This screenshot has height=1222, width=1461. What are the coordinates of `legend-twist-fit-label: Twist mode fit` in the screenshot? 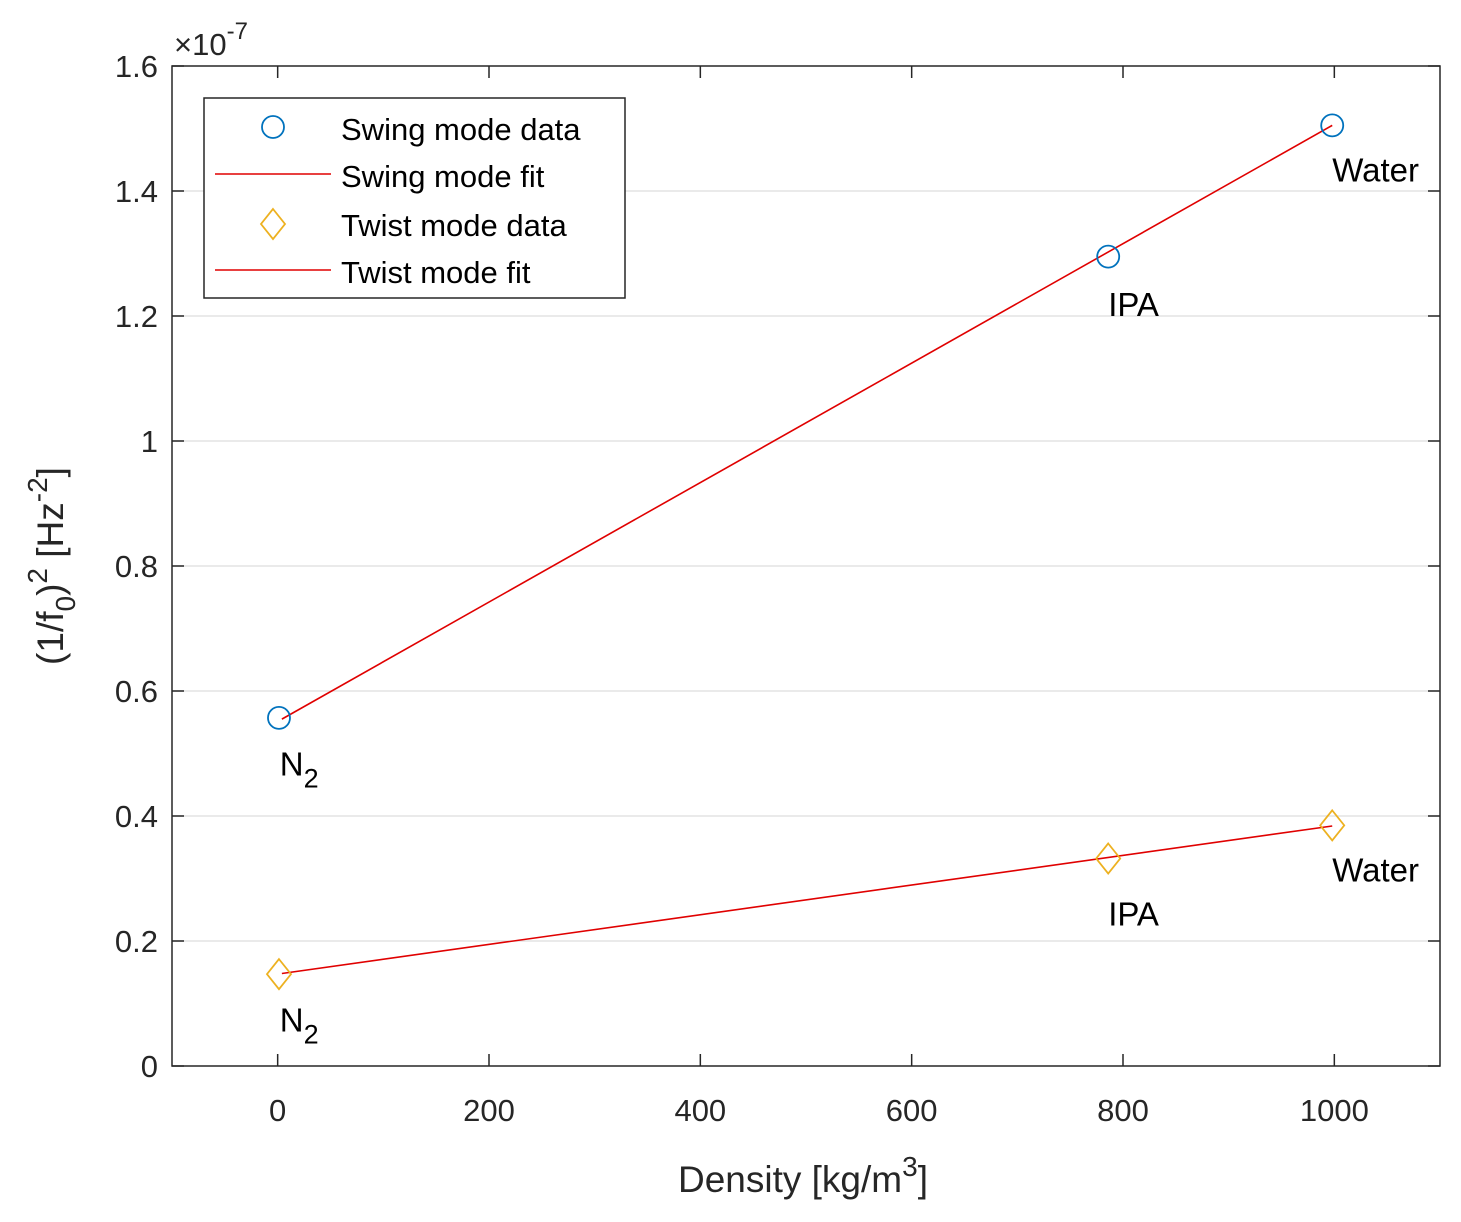 It's located at (436, 272).